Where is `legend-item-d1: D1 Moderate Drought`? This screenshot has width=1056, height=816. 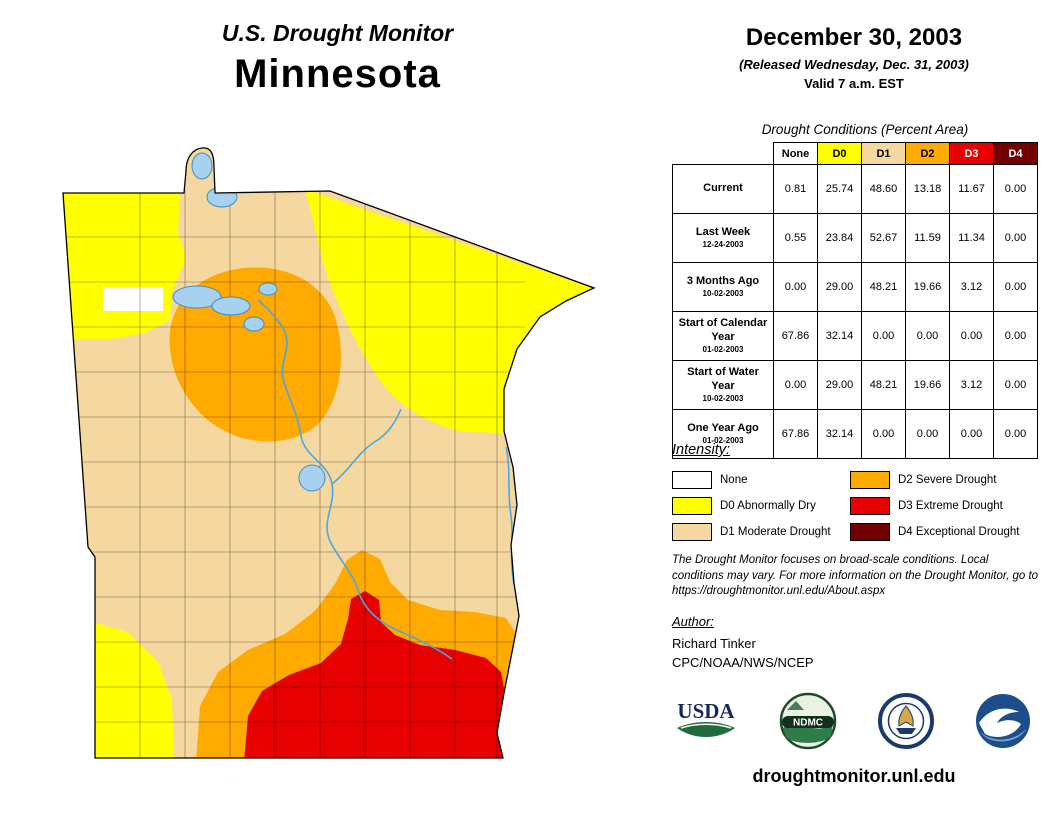
legend-item-d1: D1 Moderate Drought is located at coordinates (761, 532).